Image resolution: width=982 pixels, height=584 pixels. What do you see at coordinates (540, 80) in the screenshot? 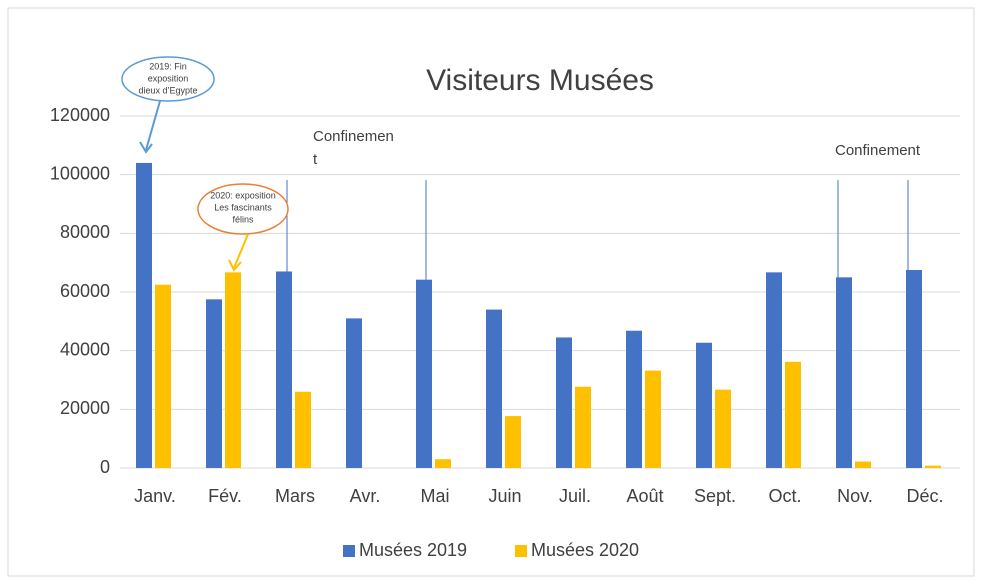
I see `chart-title: Visiteurs Musées` at bounding box center [540, 80].